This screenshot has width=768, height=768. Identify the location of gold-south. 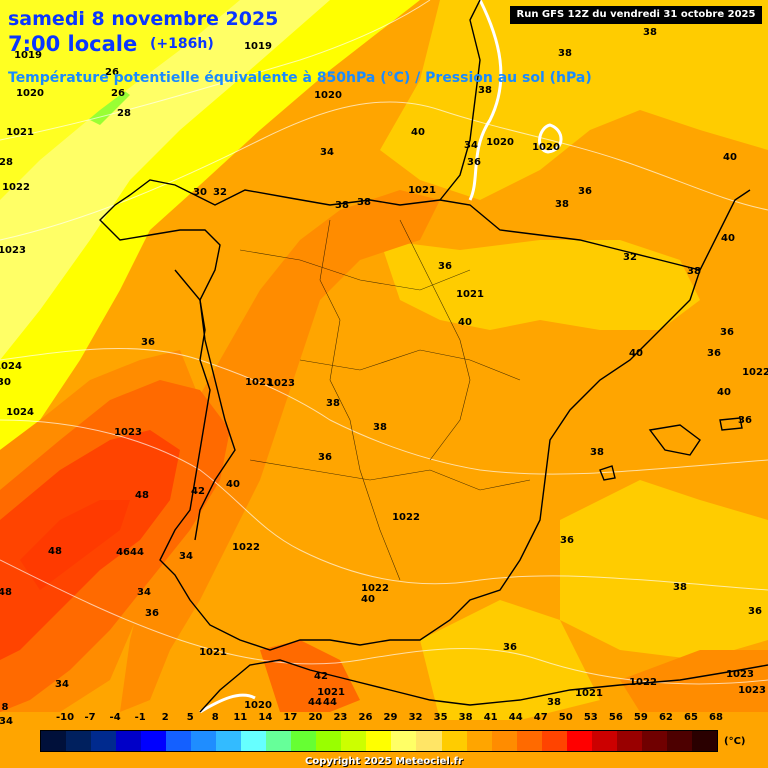
(510, 660).